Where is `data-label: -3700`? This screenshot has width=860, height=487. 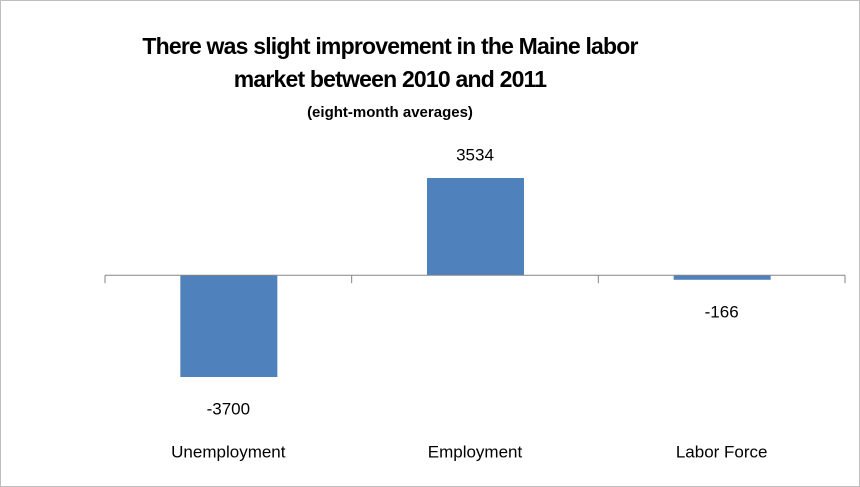 data-label: -3700 is located at coordinates (228, 408).